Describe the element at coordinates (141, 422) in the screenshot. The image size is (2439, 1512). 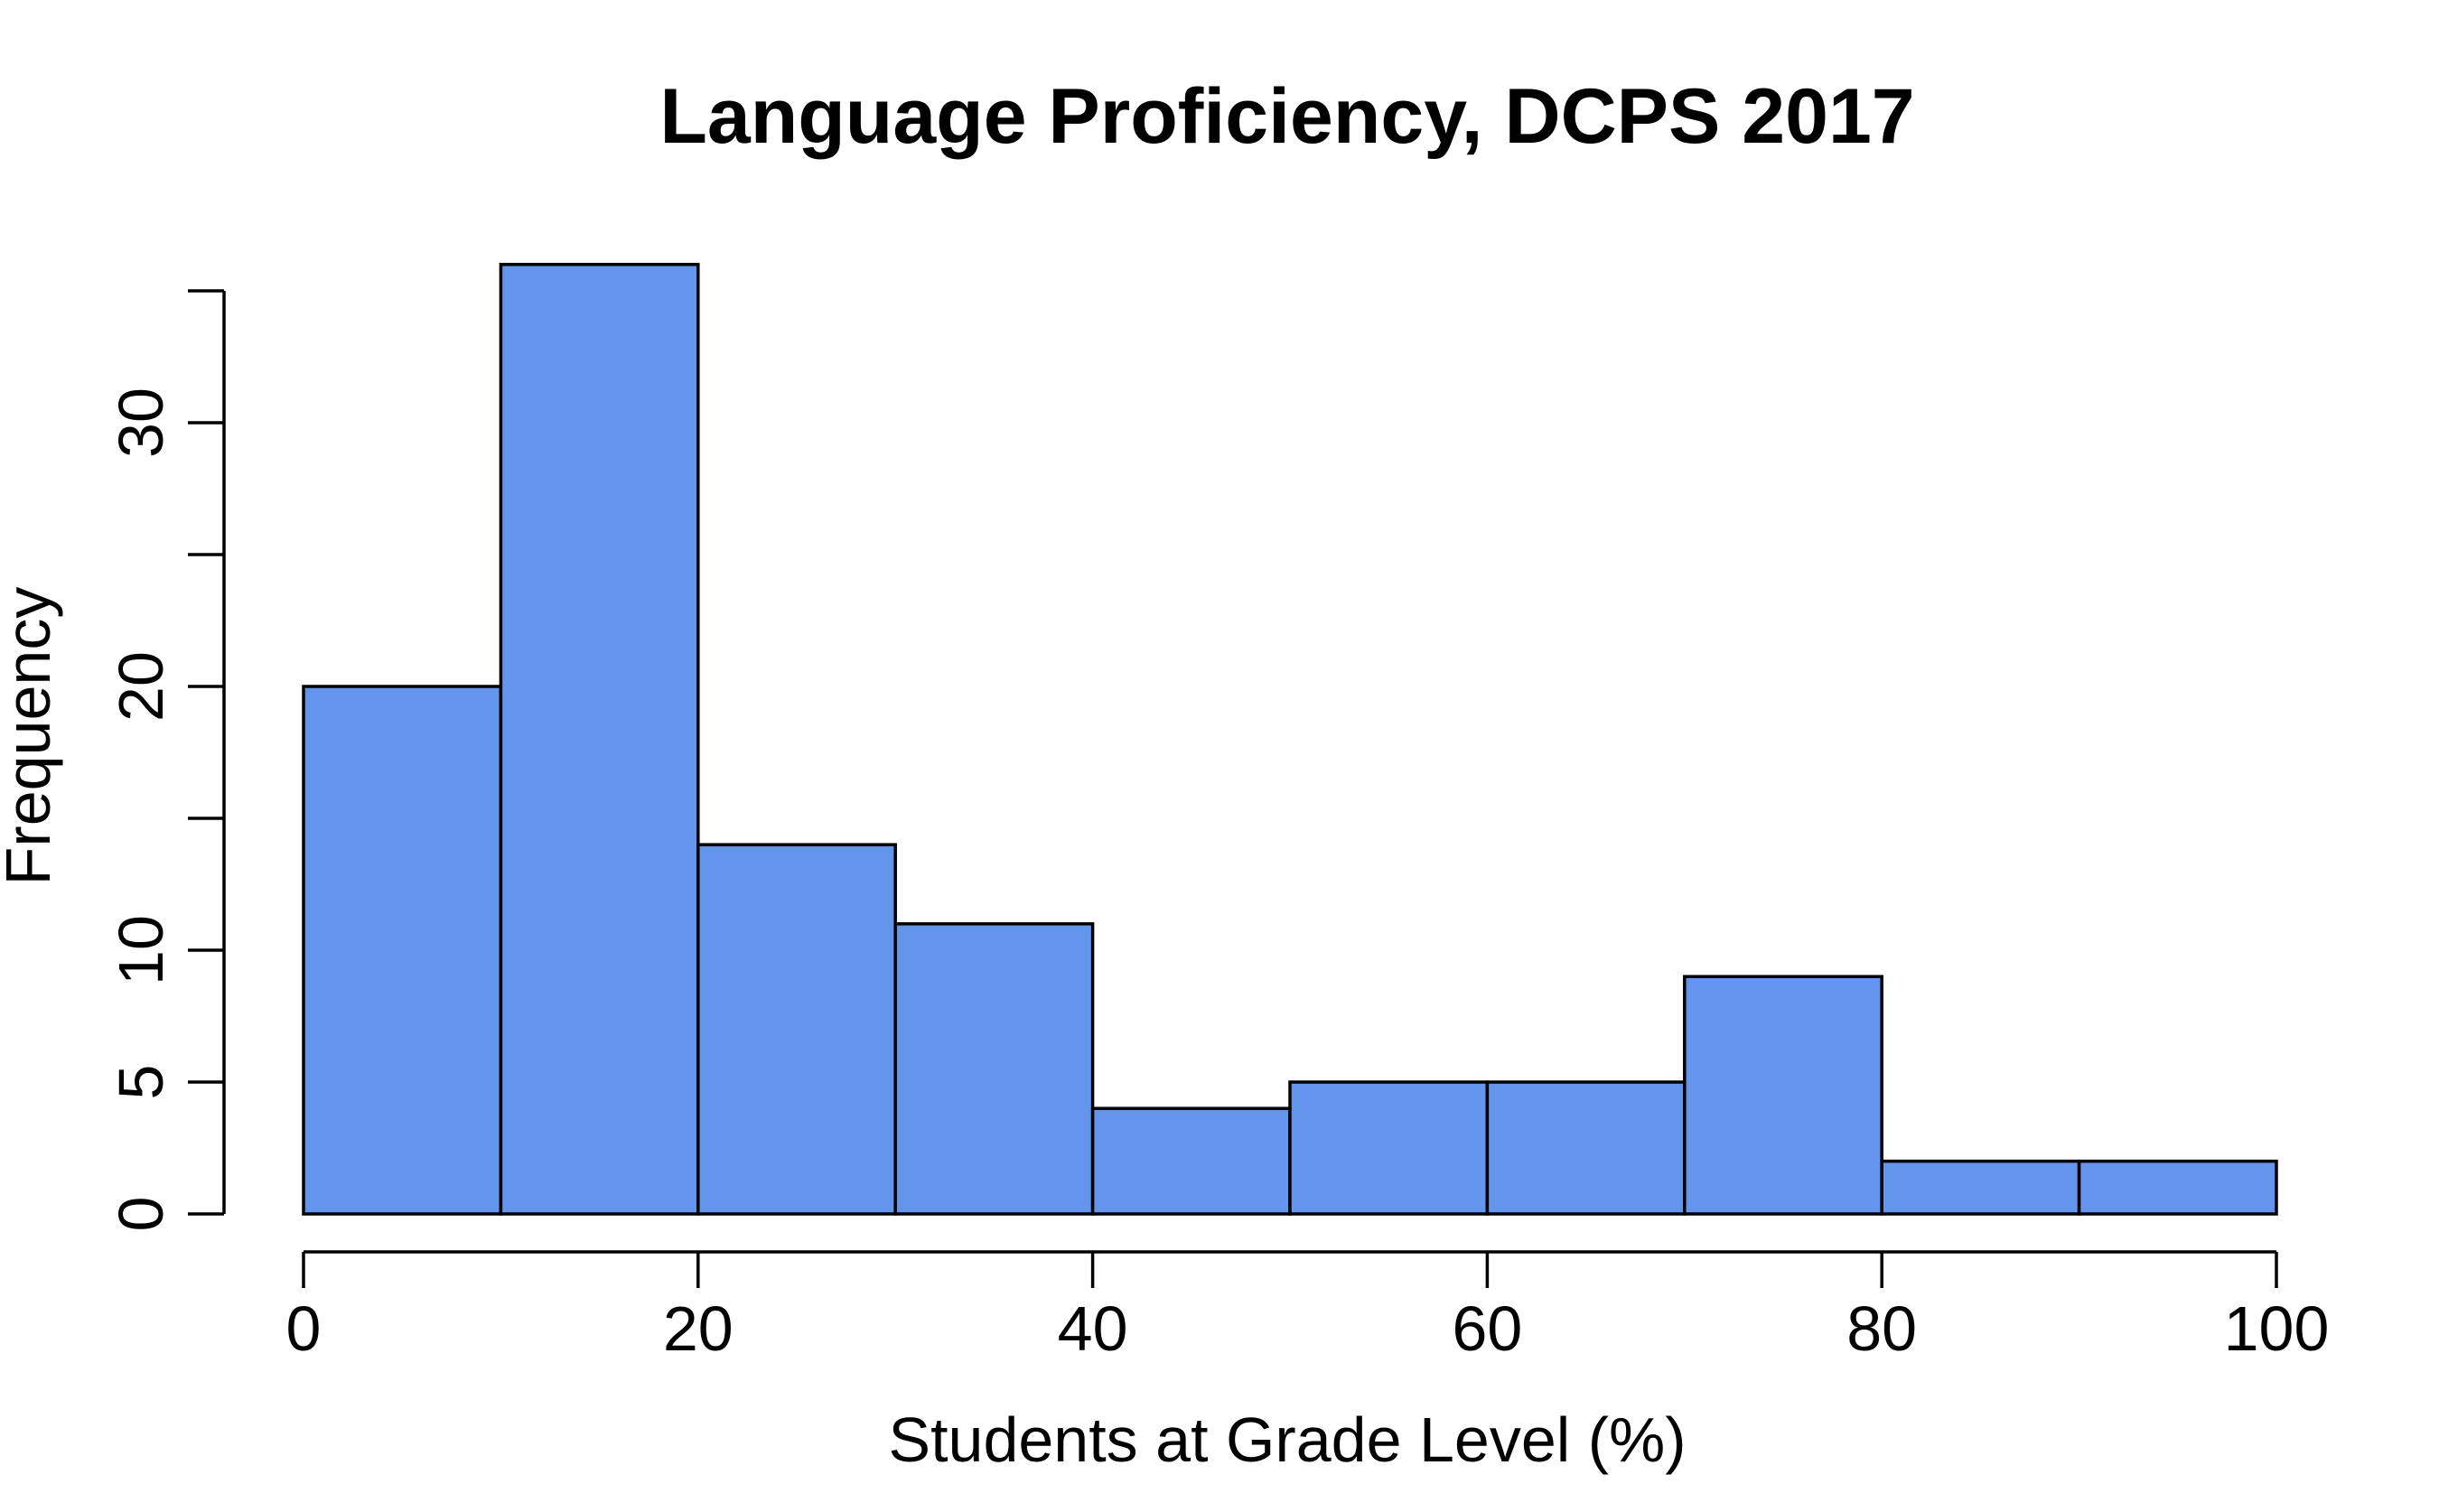
I see `y-tick-label: 30` at that location.